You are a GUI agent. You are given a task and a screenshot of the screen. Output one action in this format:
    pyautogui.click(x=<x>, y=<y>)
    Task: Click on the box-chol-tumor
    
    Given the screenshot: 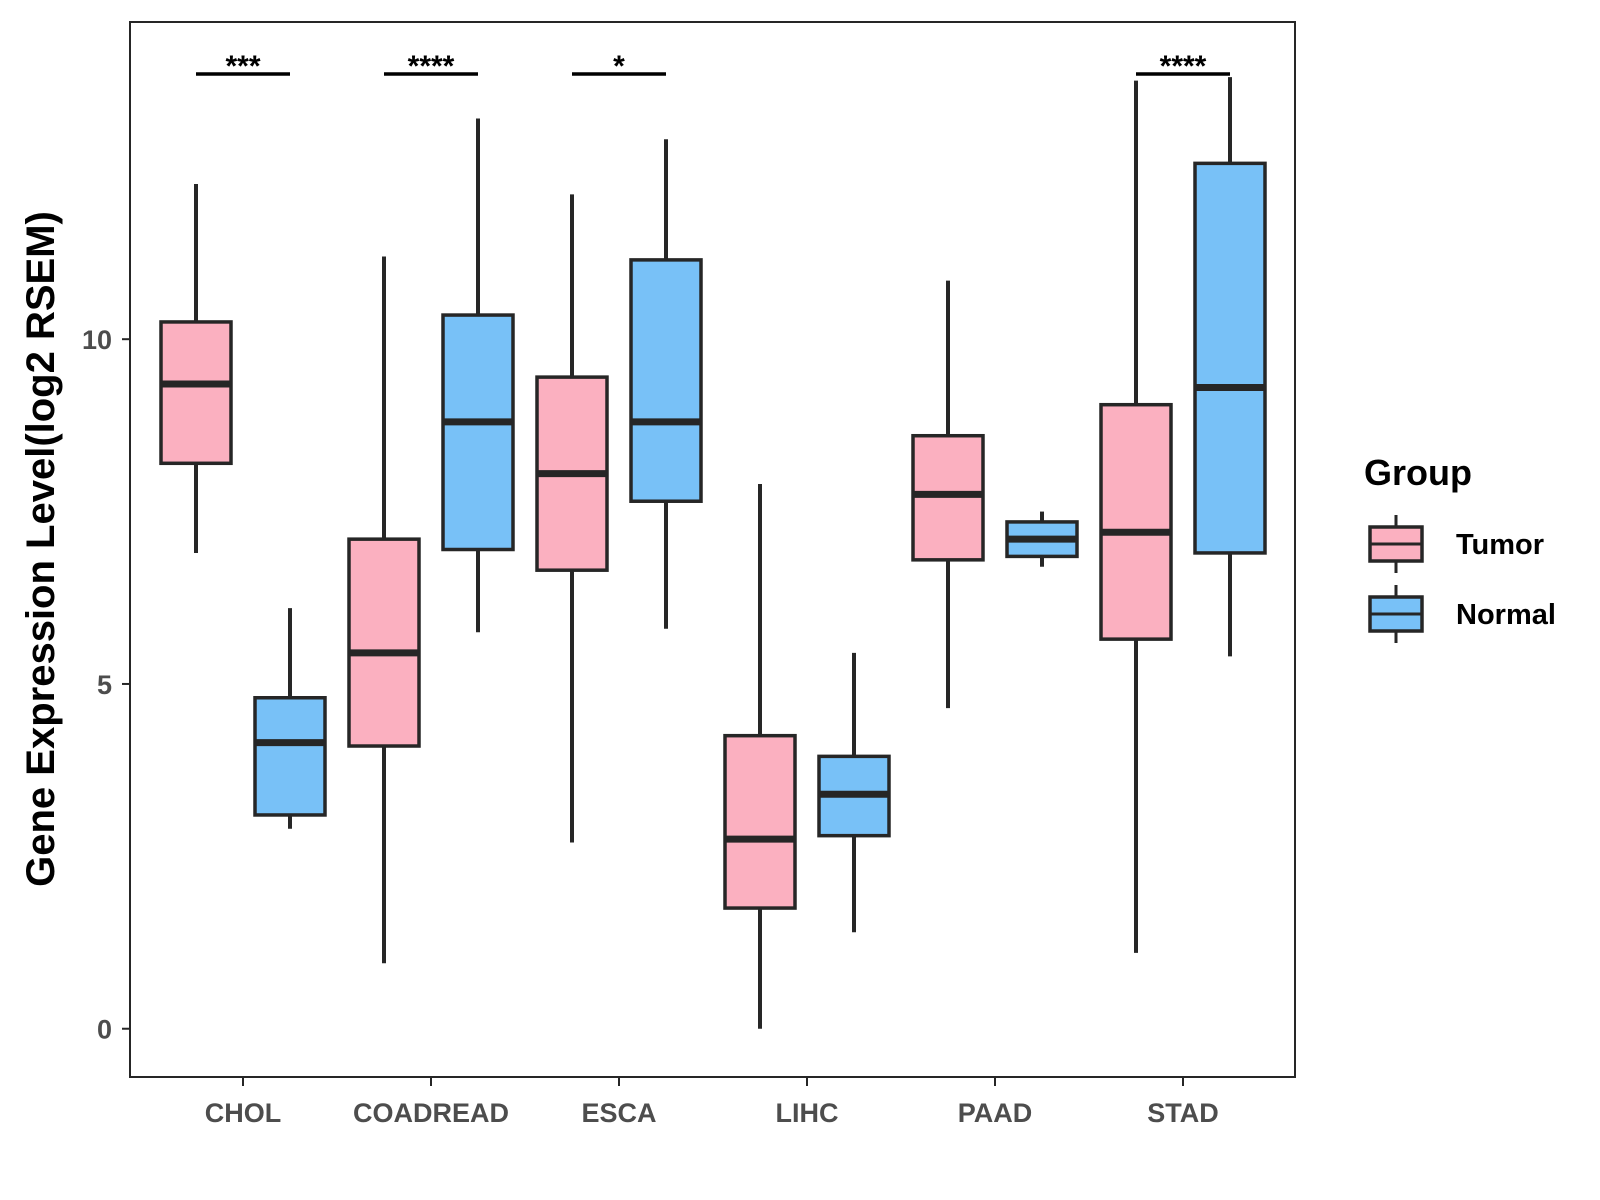 What is the action you would take?
    pyautogui.click(x=196, y=368)
    